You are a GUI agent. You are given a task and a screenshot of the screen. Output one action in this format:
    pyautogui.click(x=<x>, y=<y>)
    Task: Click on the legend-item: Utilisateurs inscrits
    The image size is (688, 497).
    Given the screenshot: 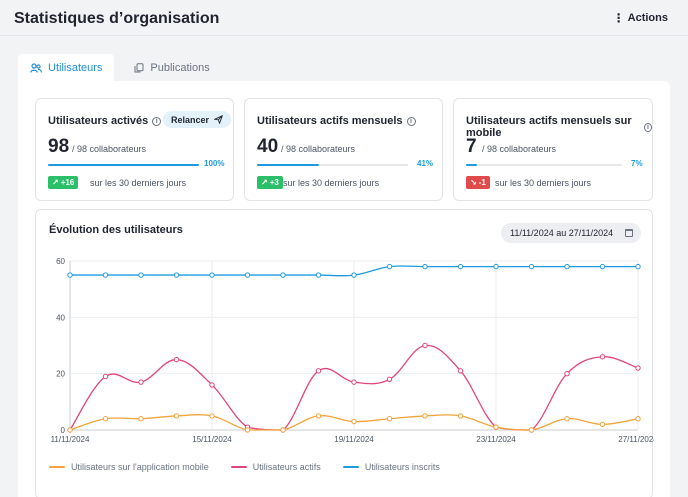 What is the action you would take?
    pyautogui.click(x=391, y=467)
    